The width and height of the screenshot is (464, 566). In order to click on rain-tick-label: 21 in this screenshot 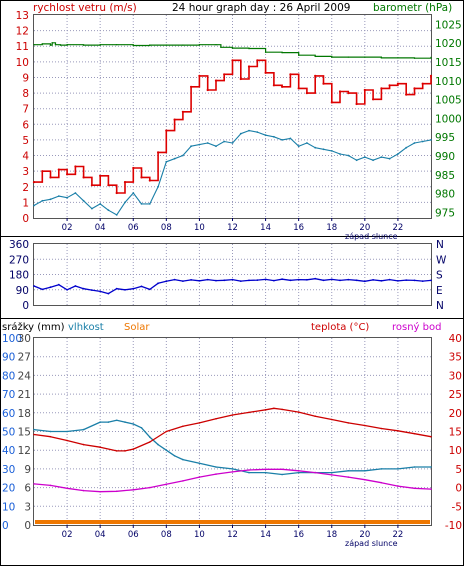, I will do `click(24, 395)`.